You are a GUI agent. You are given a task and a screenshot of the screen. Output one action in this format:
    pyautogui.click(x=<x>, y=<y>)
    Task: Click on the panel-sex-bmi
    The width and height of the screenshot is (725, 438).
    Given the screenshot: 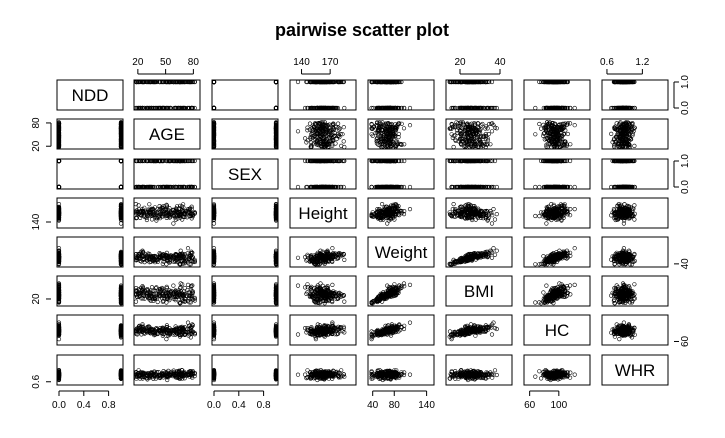 What is the action you would take?
    pyautogui.click(x=479, y=174)
    